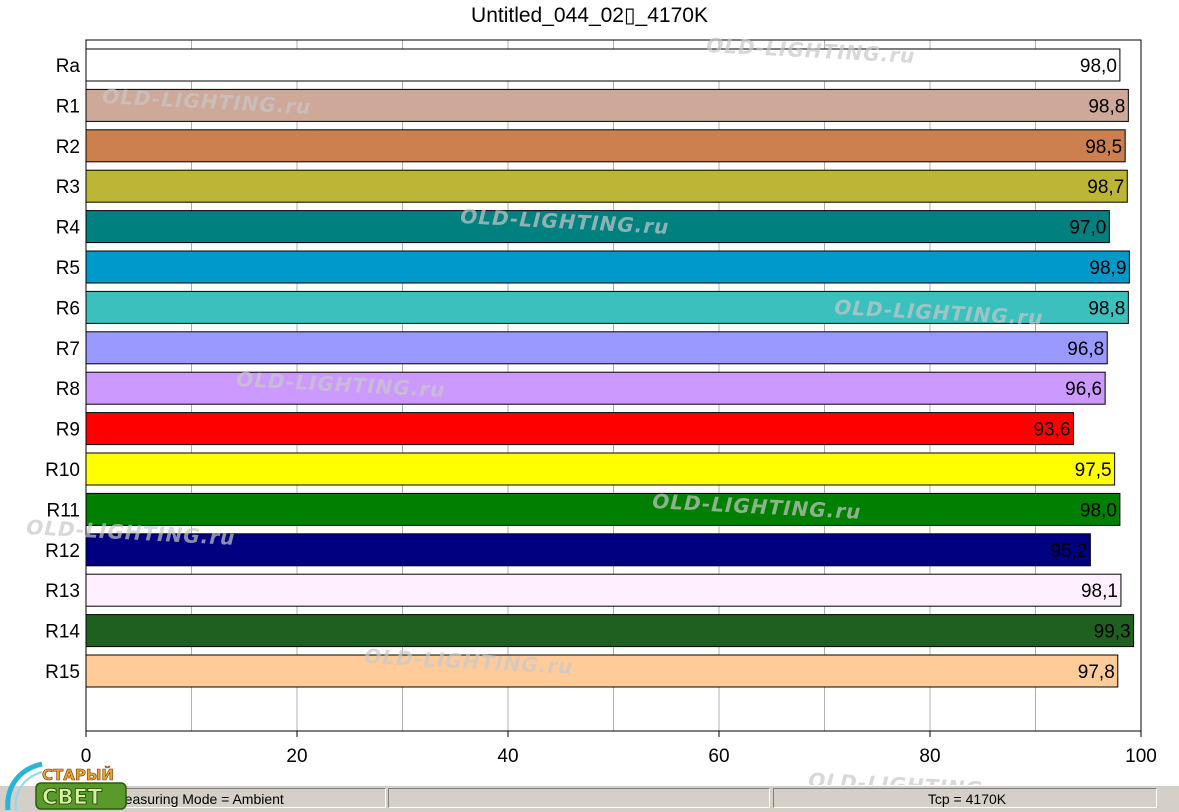  What do you see at coordinates (603, 65) in the screenshot?
I see `bar-ra` at bounding box center [603, 65].